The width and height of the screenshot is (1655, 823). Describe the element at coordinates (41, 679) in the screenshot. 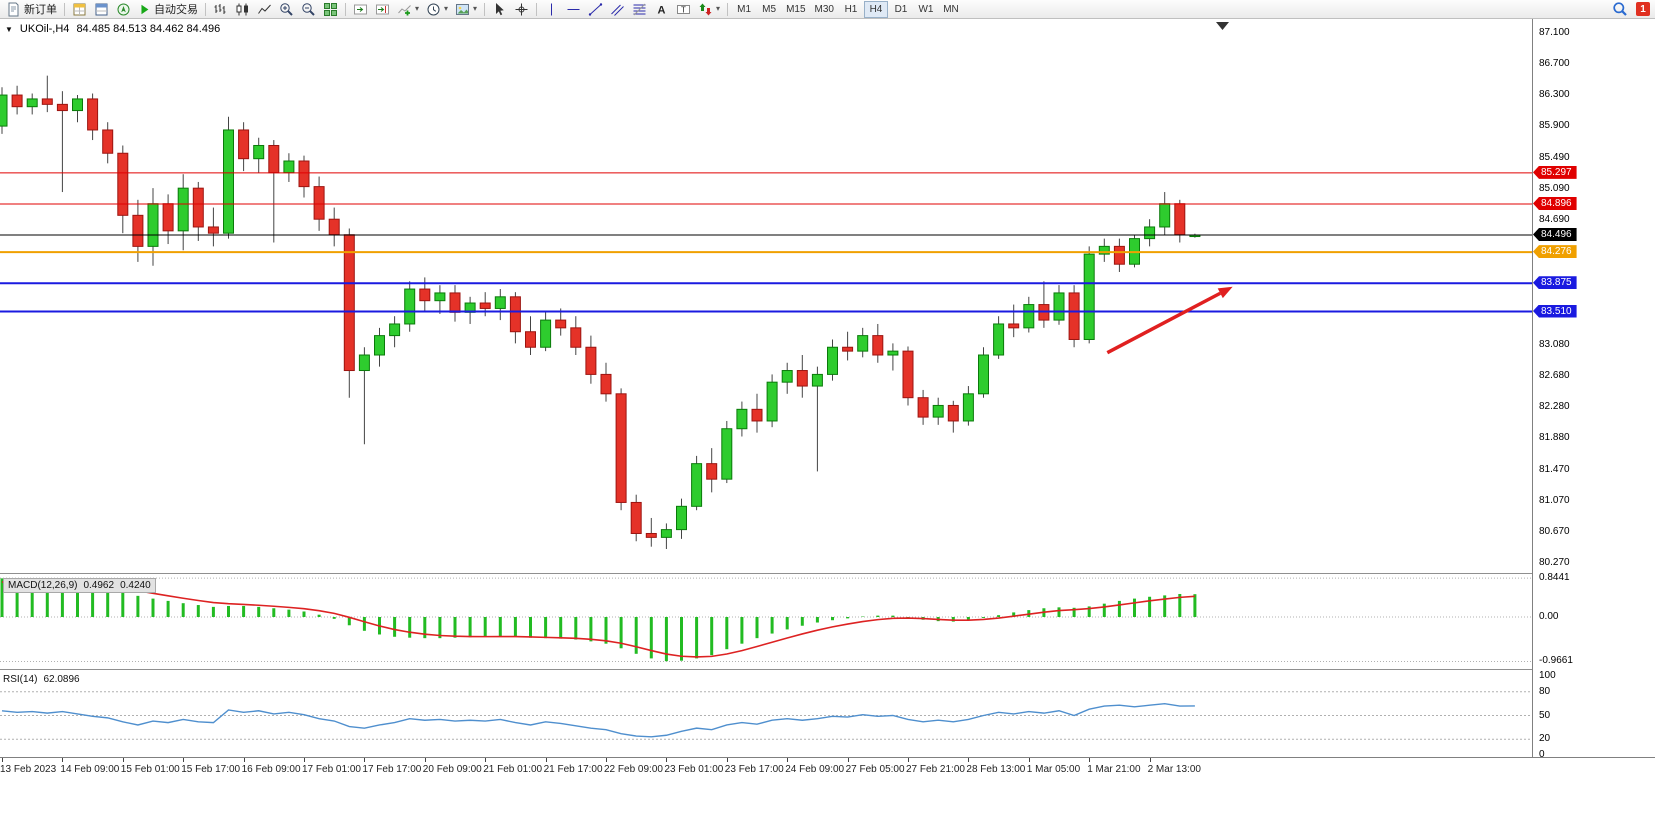

I see `rsi-indicator-label: RSI(14) 62.0896` at that location.